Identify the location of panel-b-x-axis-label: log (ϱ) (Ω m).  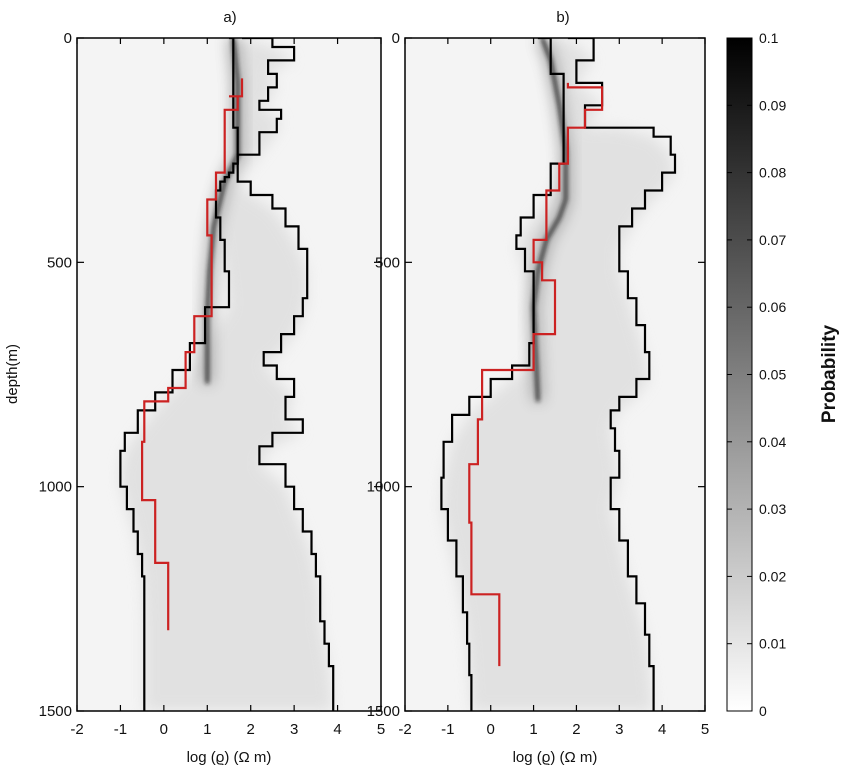
(555, 757).